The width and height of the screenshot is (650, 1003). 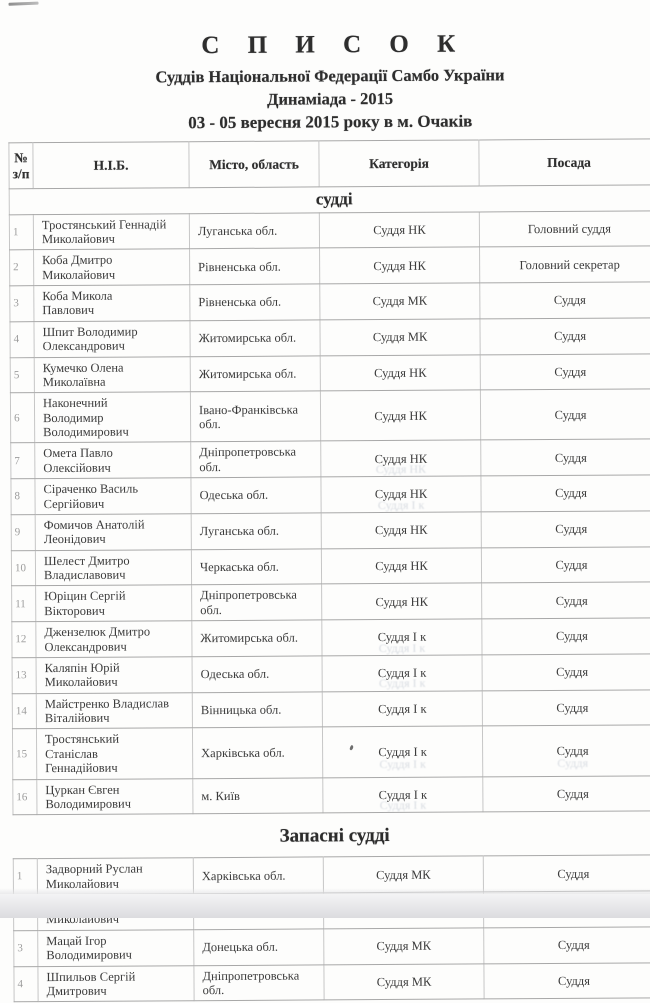 What do you see at coordinates (112, 418) in the screenshot?
I see `judge-name: Наконечний Володимир Володимирович` at bounding box center [112, 418].